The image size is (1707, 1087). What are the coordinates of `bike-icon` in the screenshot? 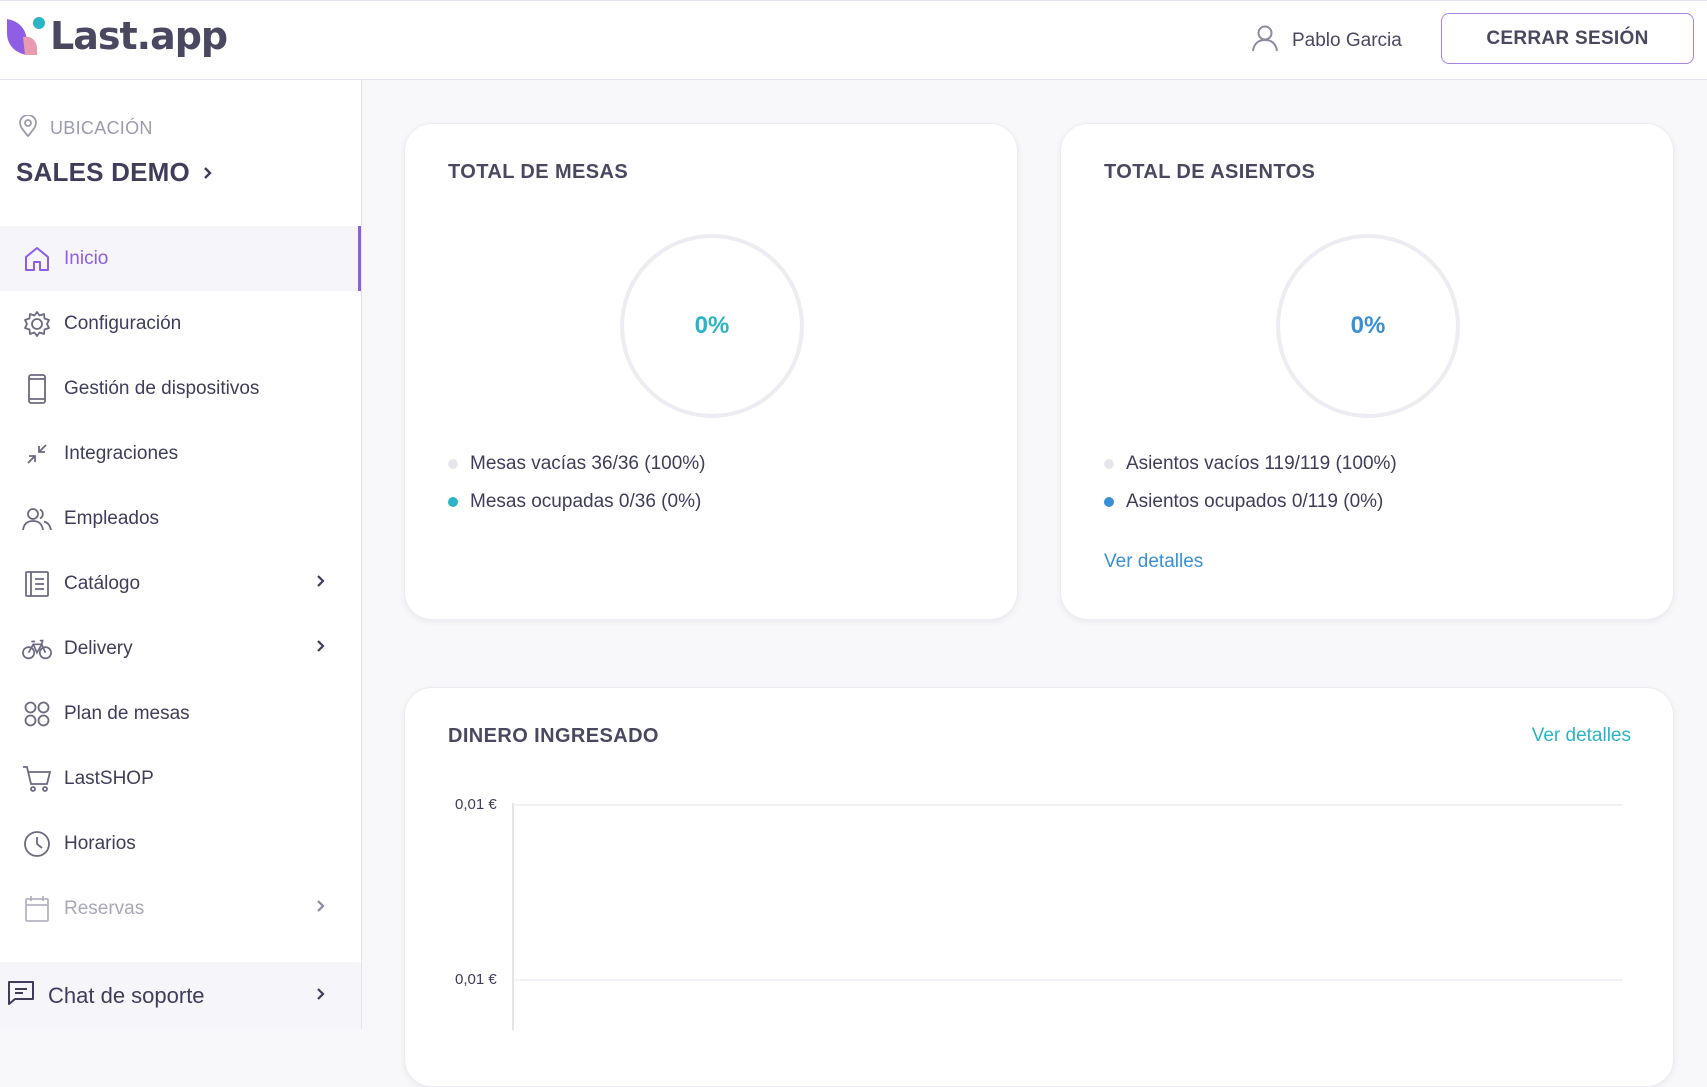 It's located at (37, 649).